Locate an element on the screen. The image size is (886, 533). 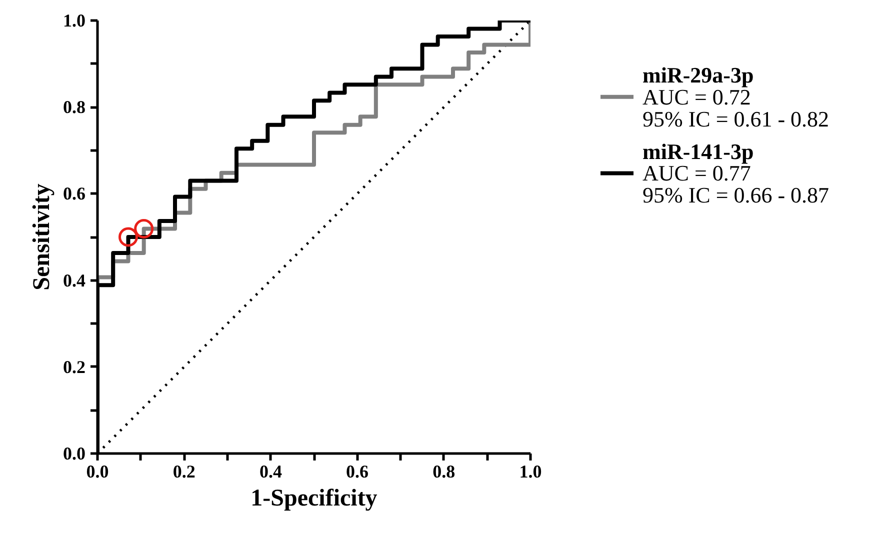
x-tick-label: 0.0 is located at coordinates (97, 472).